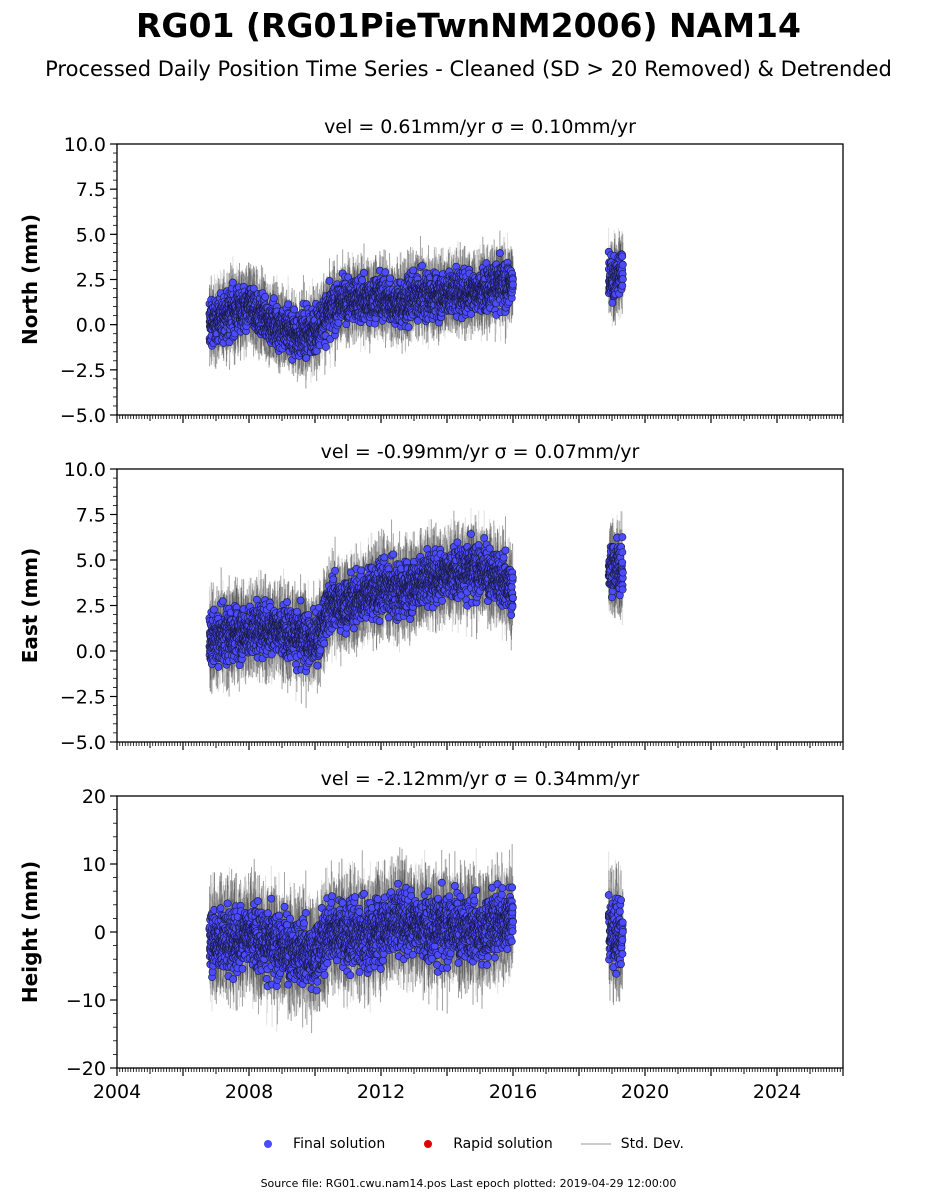  I want to click on chart-title: RG01 (RG01PieTwnNM2006) NAM14, so click(468, 25).